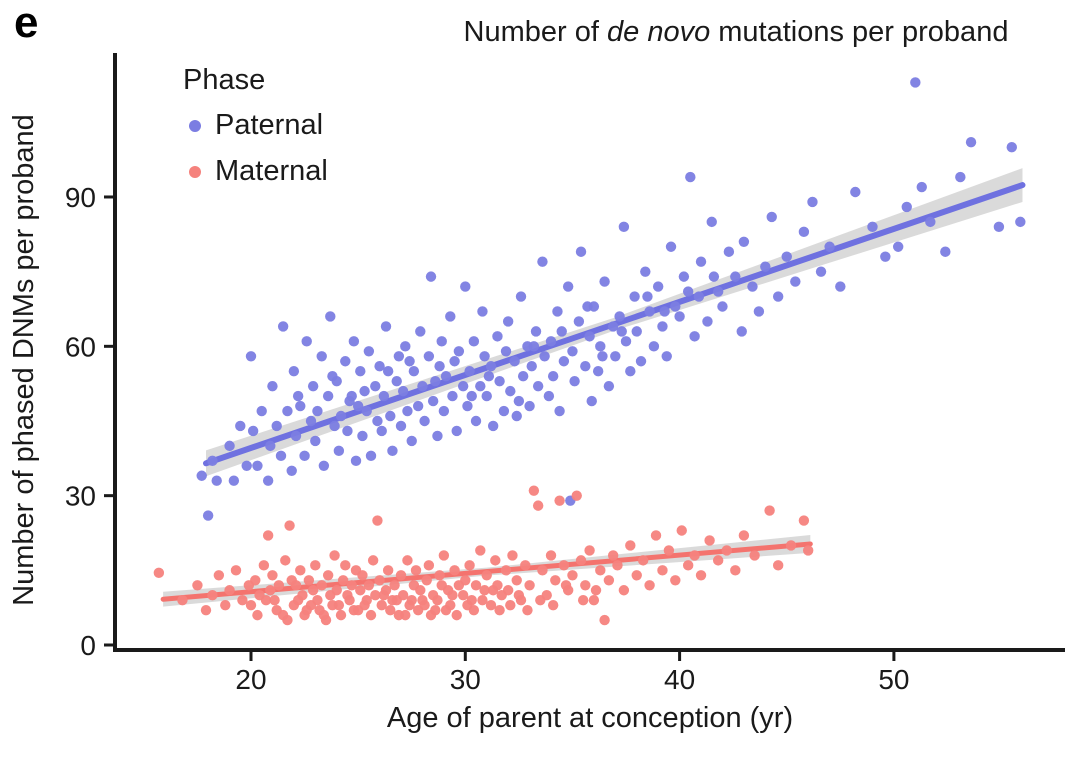 The image size is (1080, 757). I want to click on chart-title-italic: de novo, so click(659, 32).